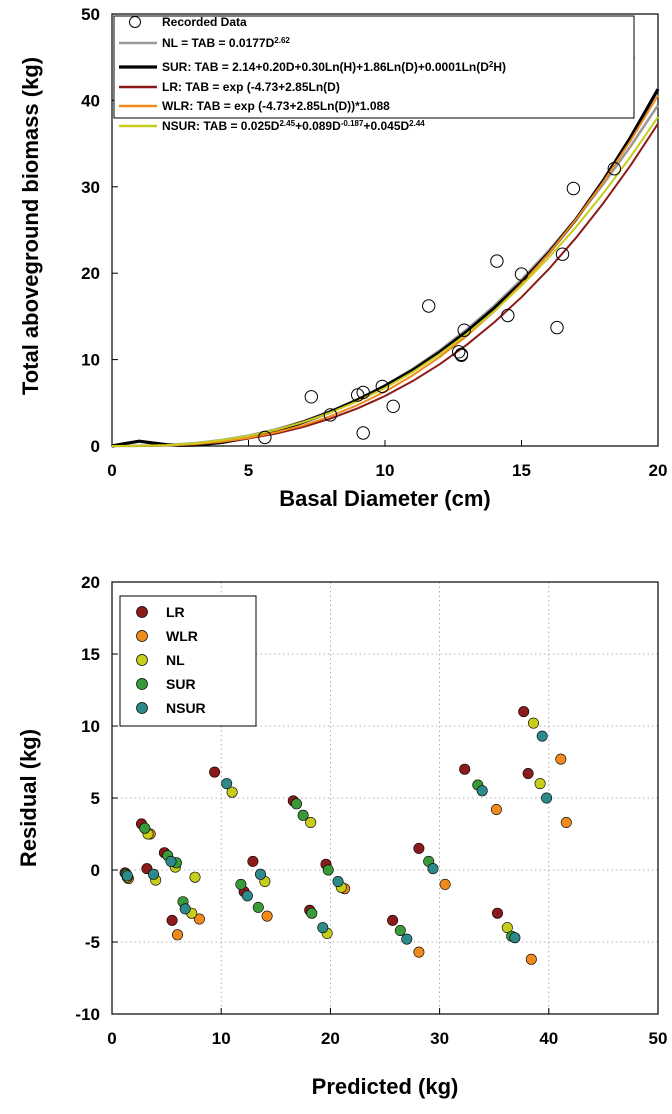 This screenshot has height=1114, width=672. I want to click on biomass-x-axis-title: Basal Diameter (cm), so click(385, 498).